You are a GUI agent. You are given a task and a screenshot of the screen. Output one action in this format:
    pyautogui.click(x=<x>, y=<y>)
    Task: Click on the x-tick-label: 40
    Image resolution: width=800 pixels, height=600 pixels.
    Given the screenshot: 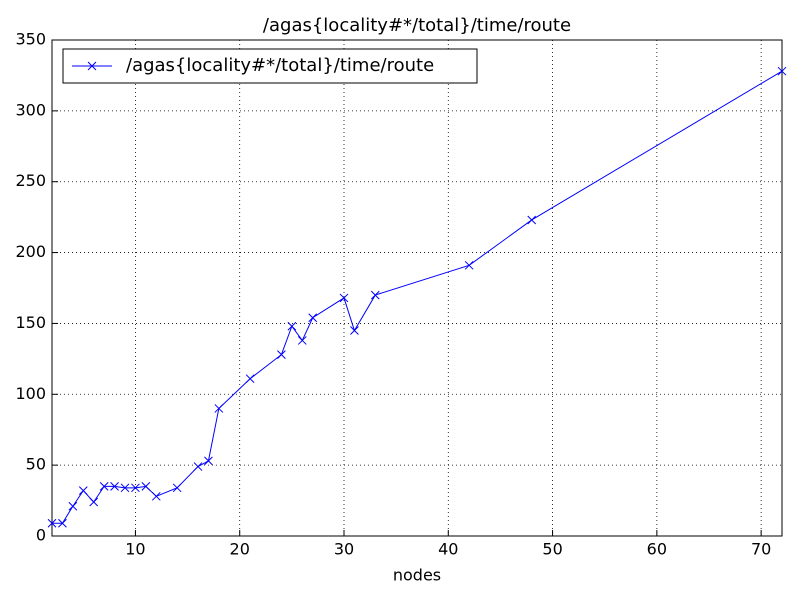 What is the action you would take?
    pyautogui.click(x=448, y=549)
    